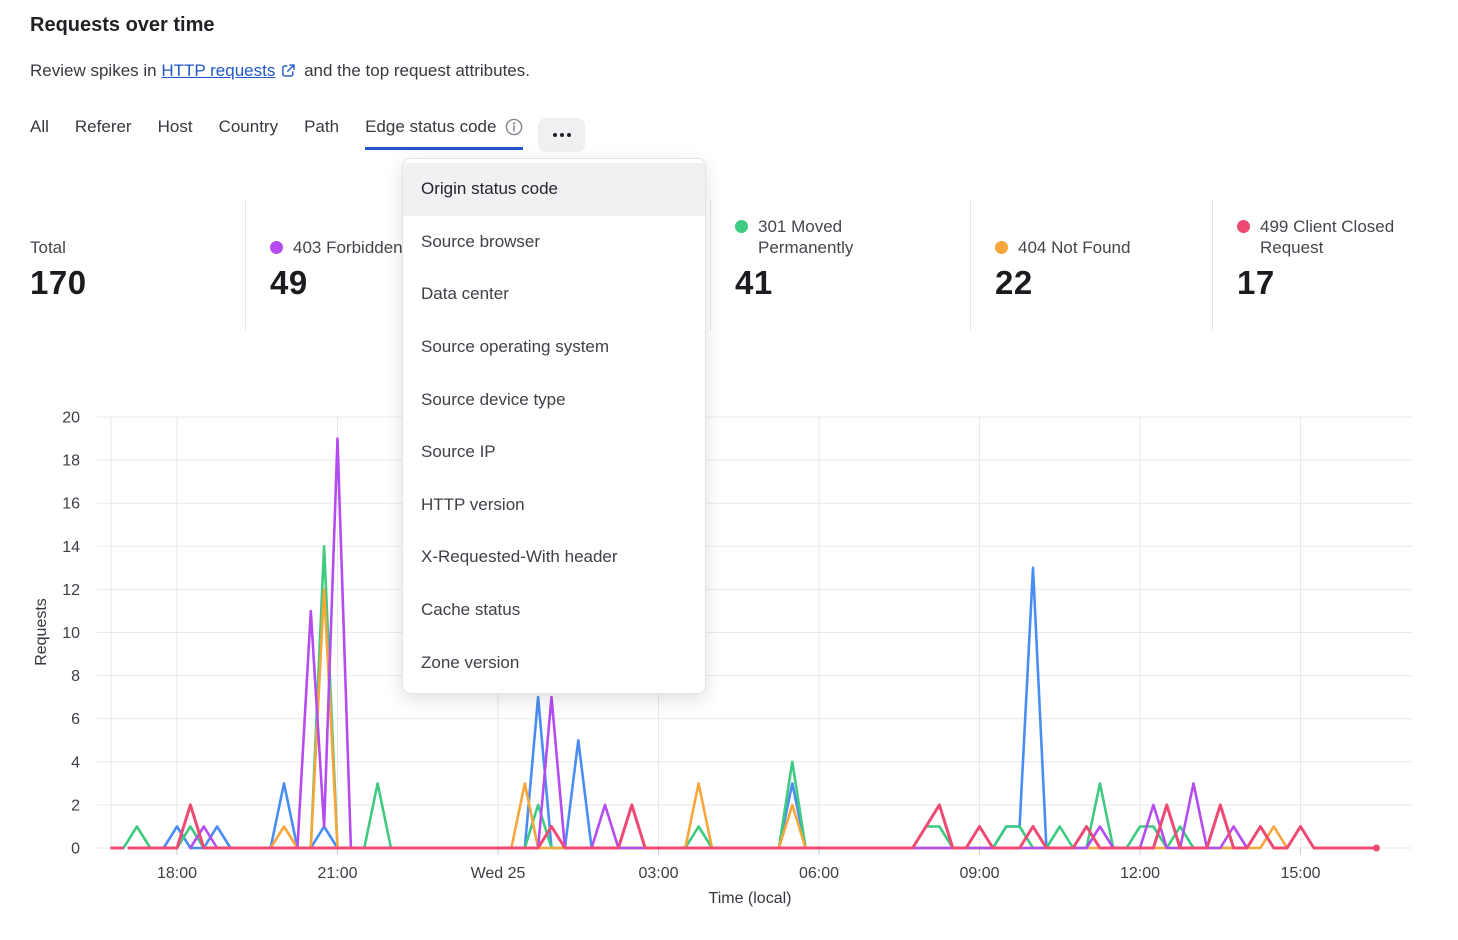 Image resolution: width=1458 pixels, height=940 pixels. What do you see at coordinates (337, 873) in the screenshot?
I see `x-tick-label: 21:00` at bounding box center [337, 873].